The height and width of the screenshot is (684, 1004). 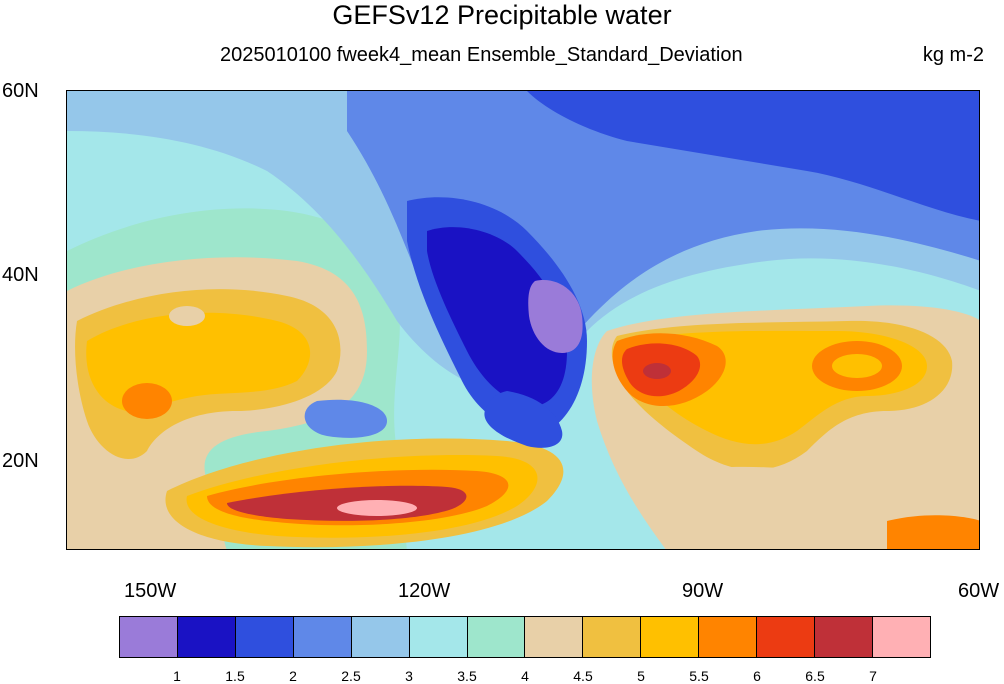 What do you see at coordinates (502, 15) in the screenshot?
I see `chart-title: GEFSv12 Precipitable water` at bounding box center [502, 15].